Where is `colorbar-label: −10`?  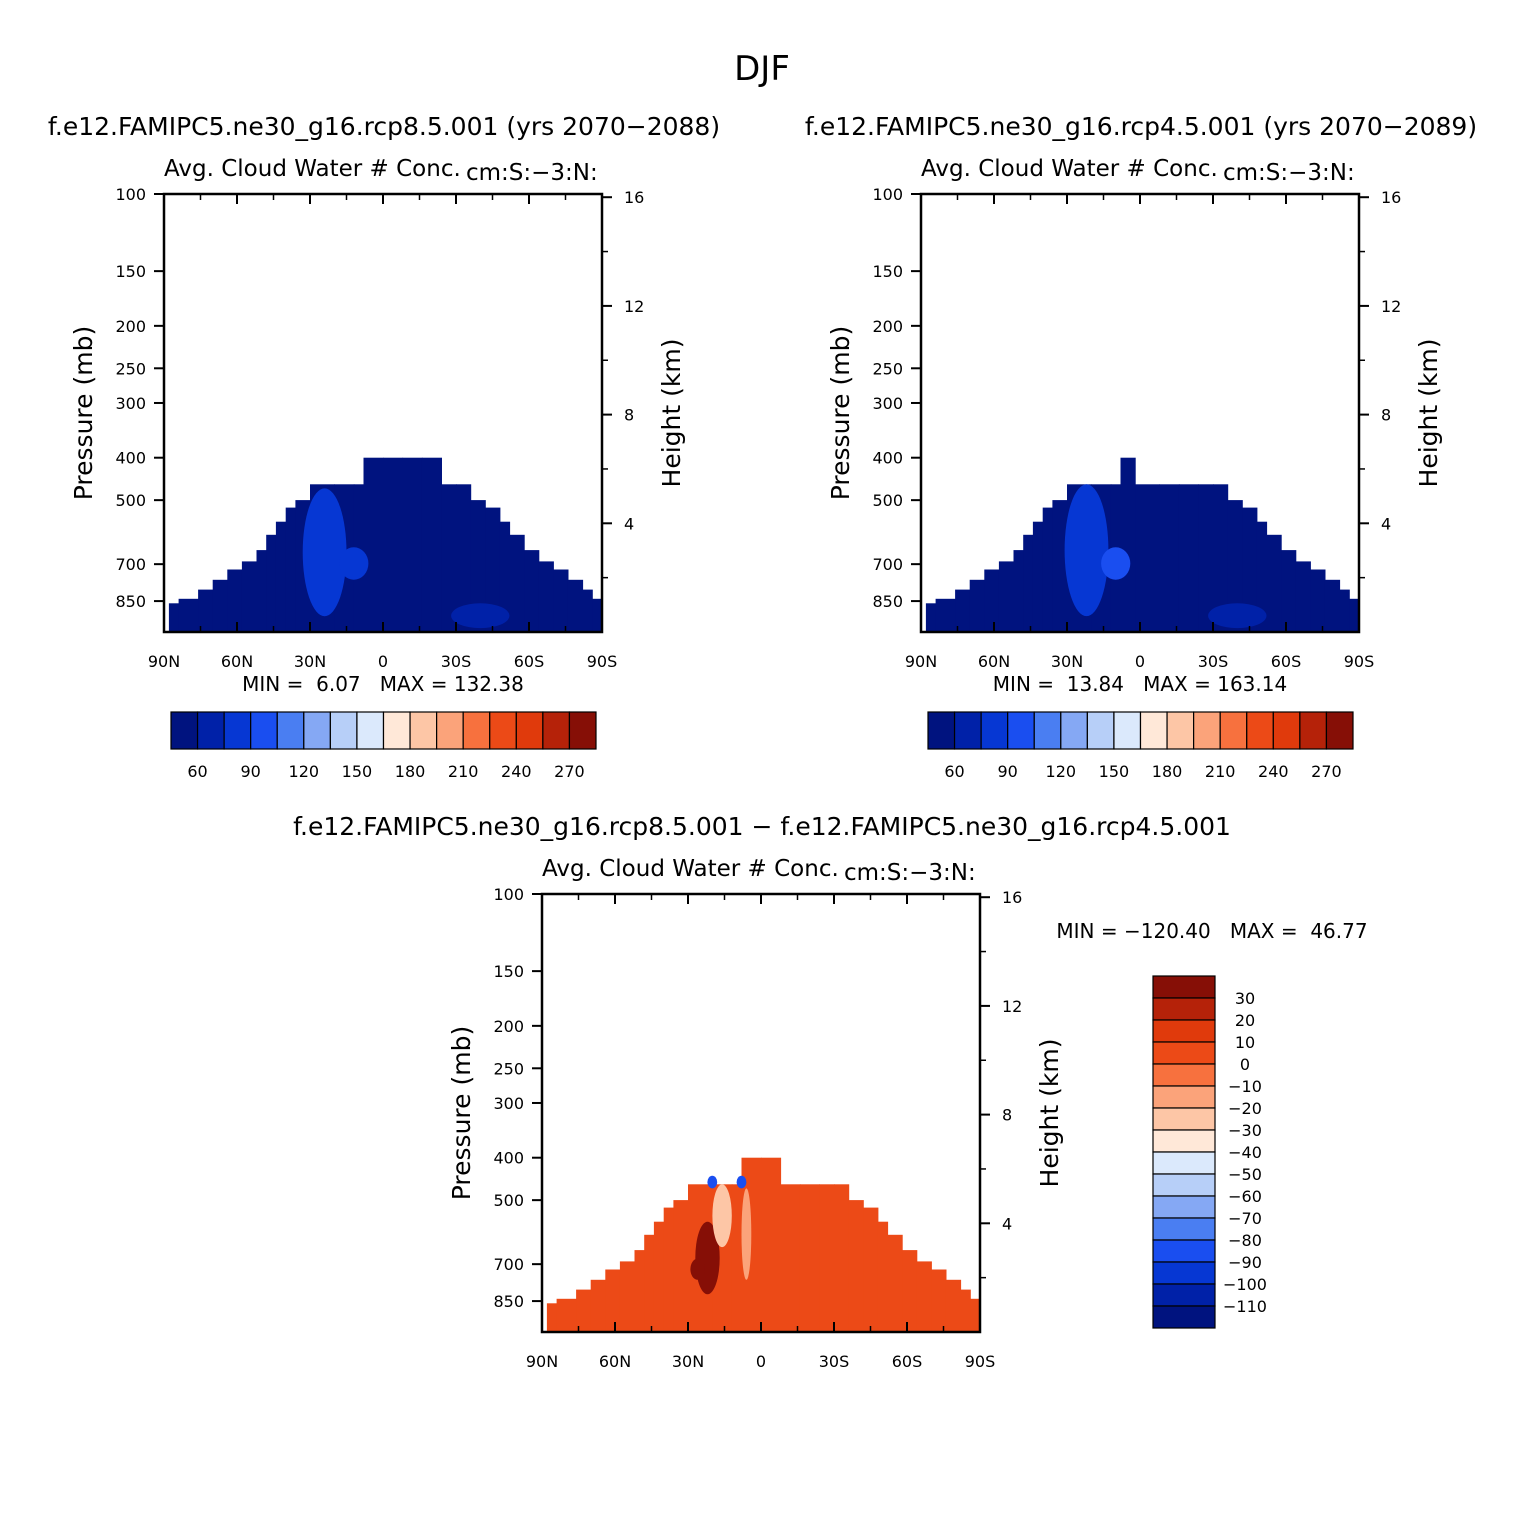
colorbar-label: −10 is located at coordinates (1245, 1086).